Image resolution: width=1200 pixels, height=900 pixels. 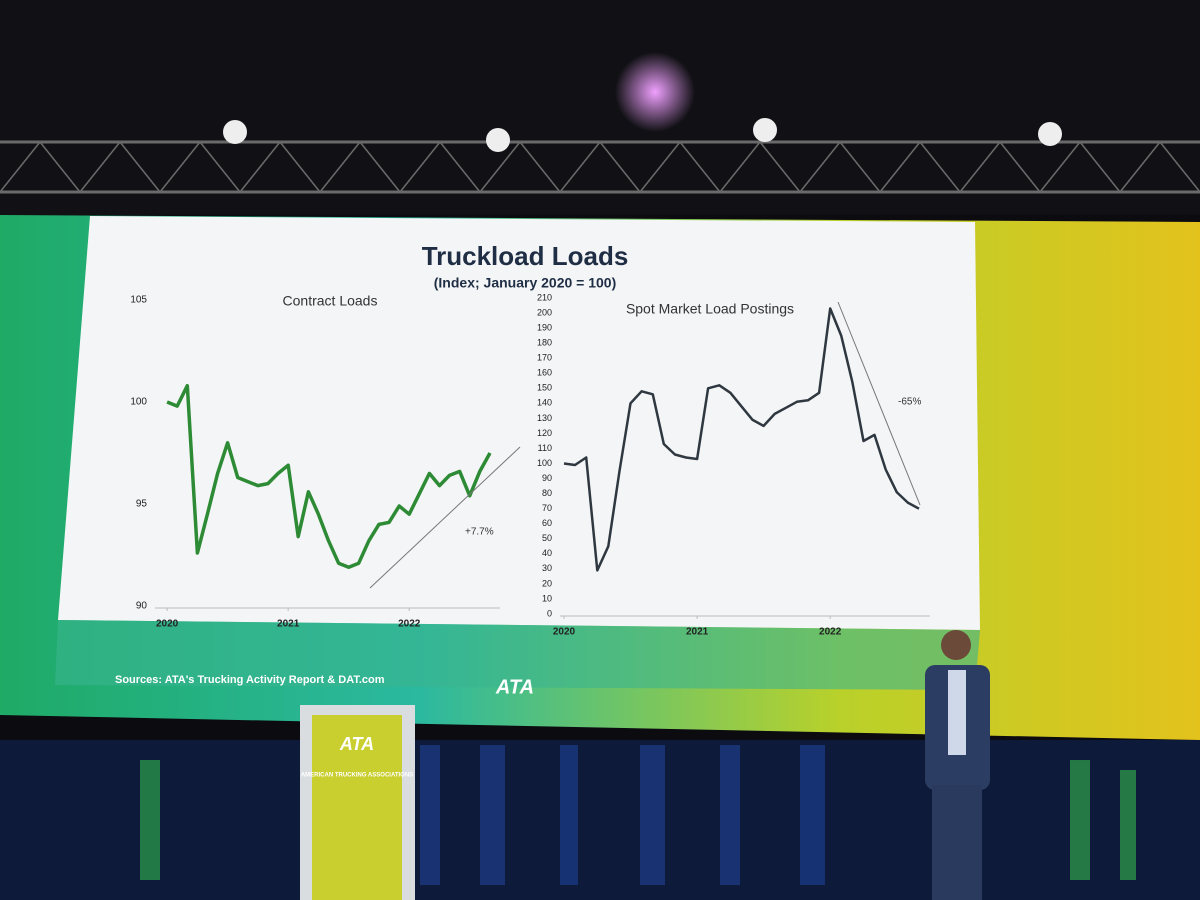 I want to click on curtain-folds, so click(x=622, y=815).